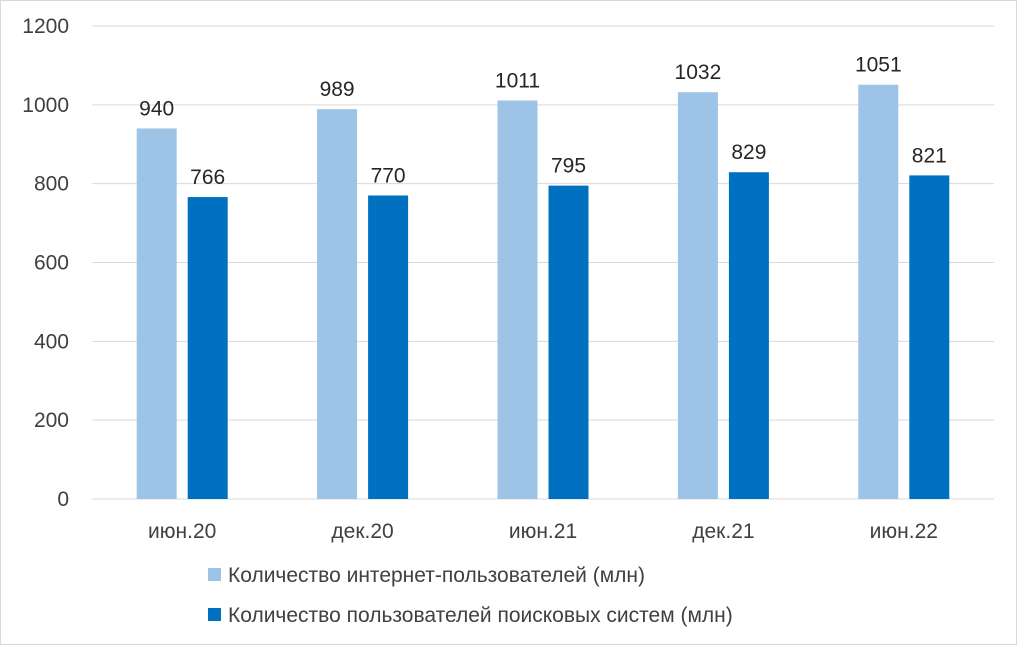 This screenshot has width=1017, height=645. I want to click on data-label: 989, so click(337, 89).